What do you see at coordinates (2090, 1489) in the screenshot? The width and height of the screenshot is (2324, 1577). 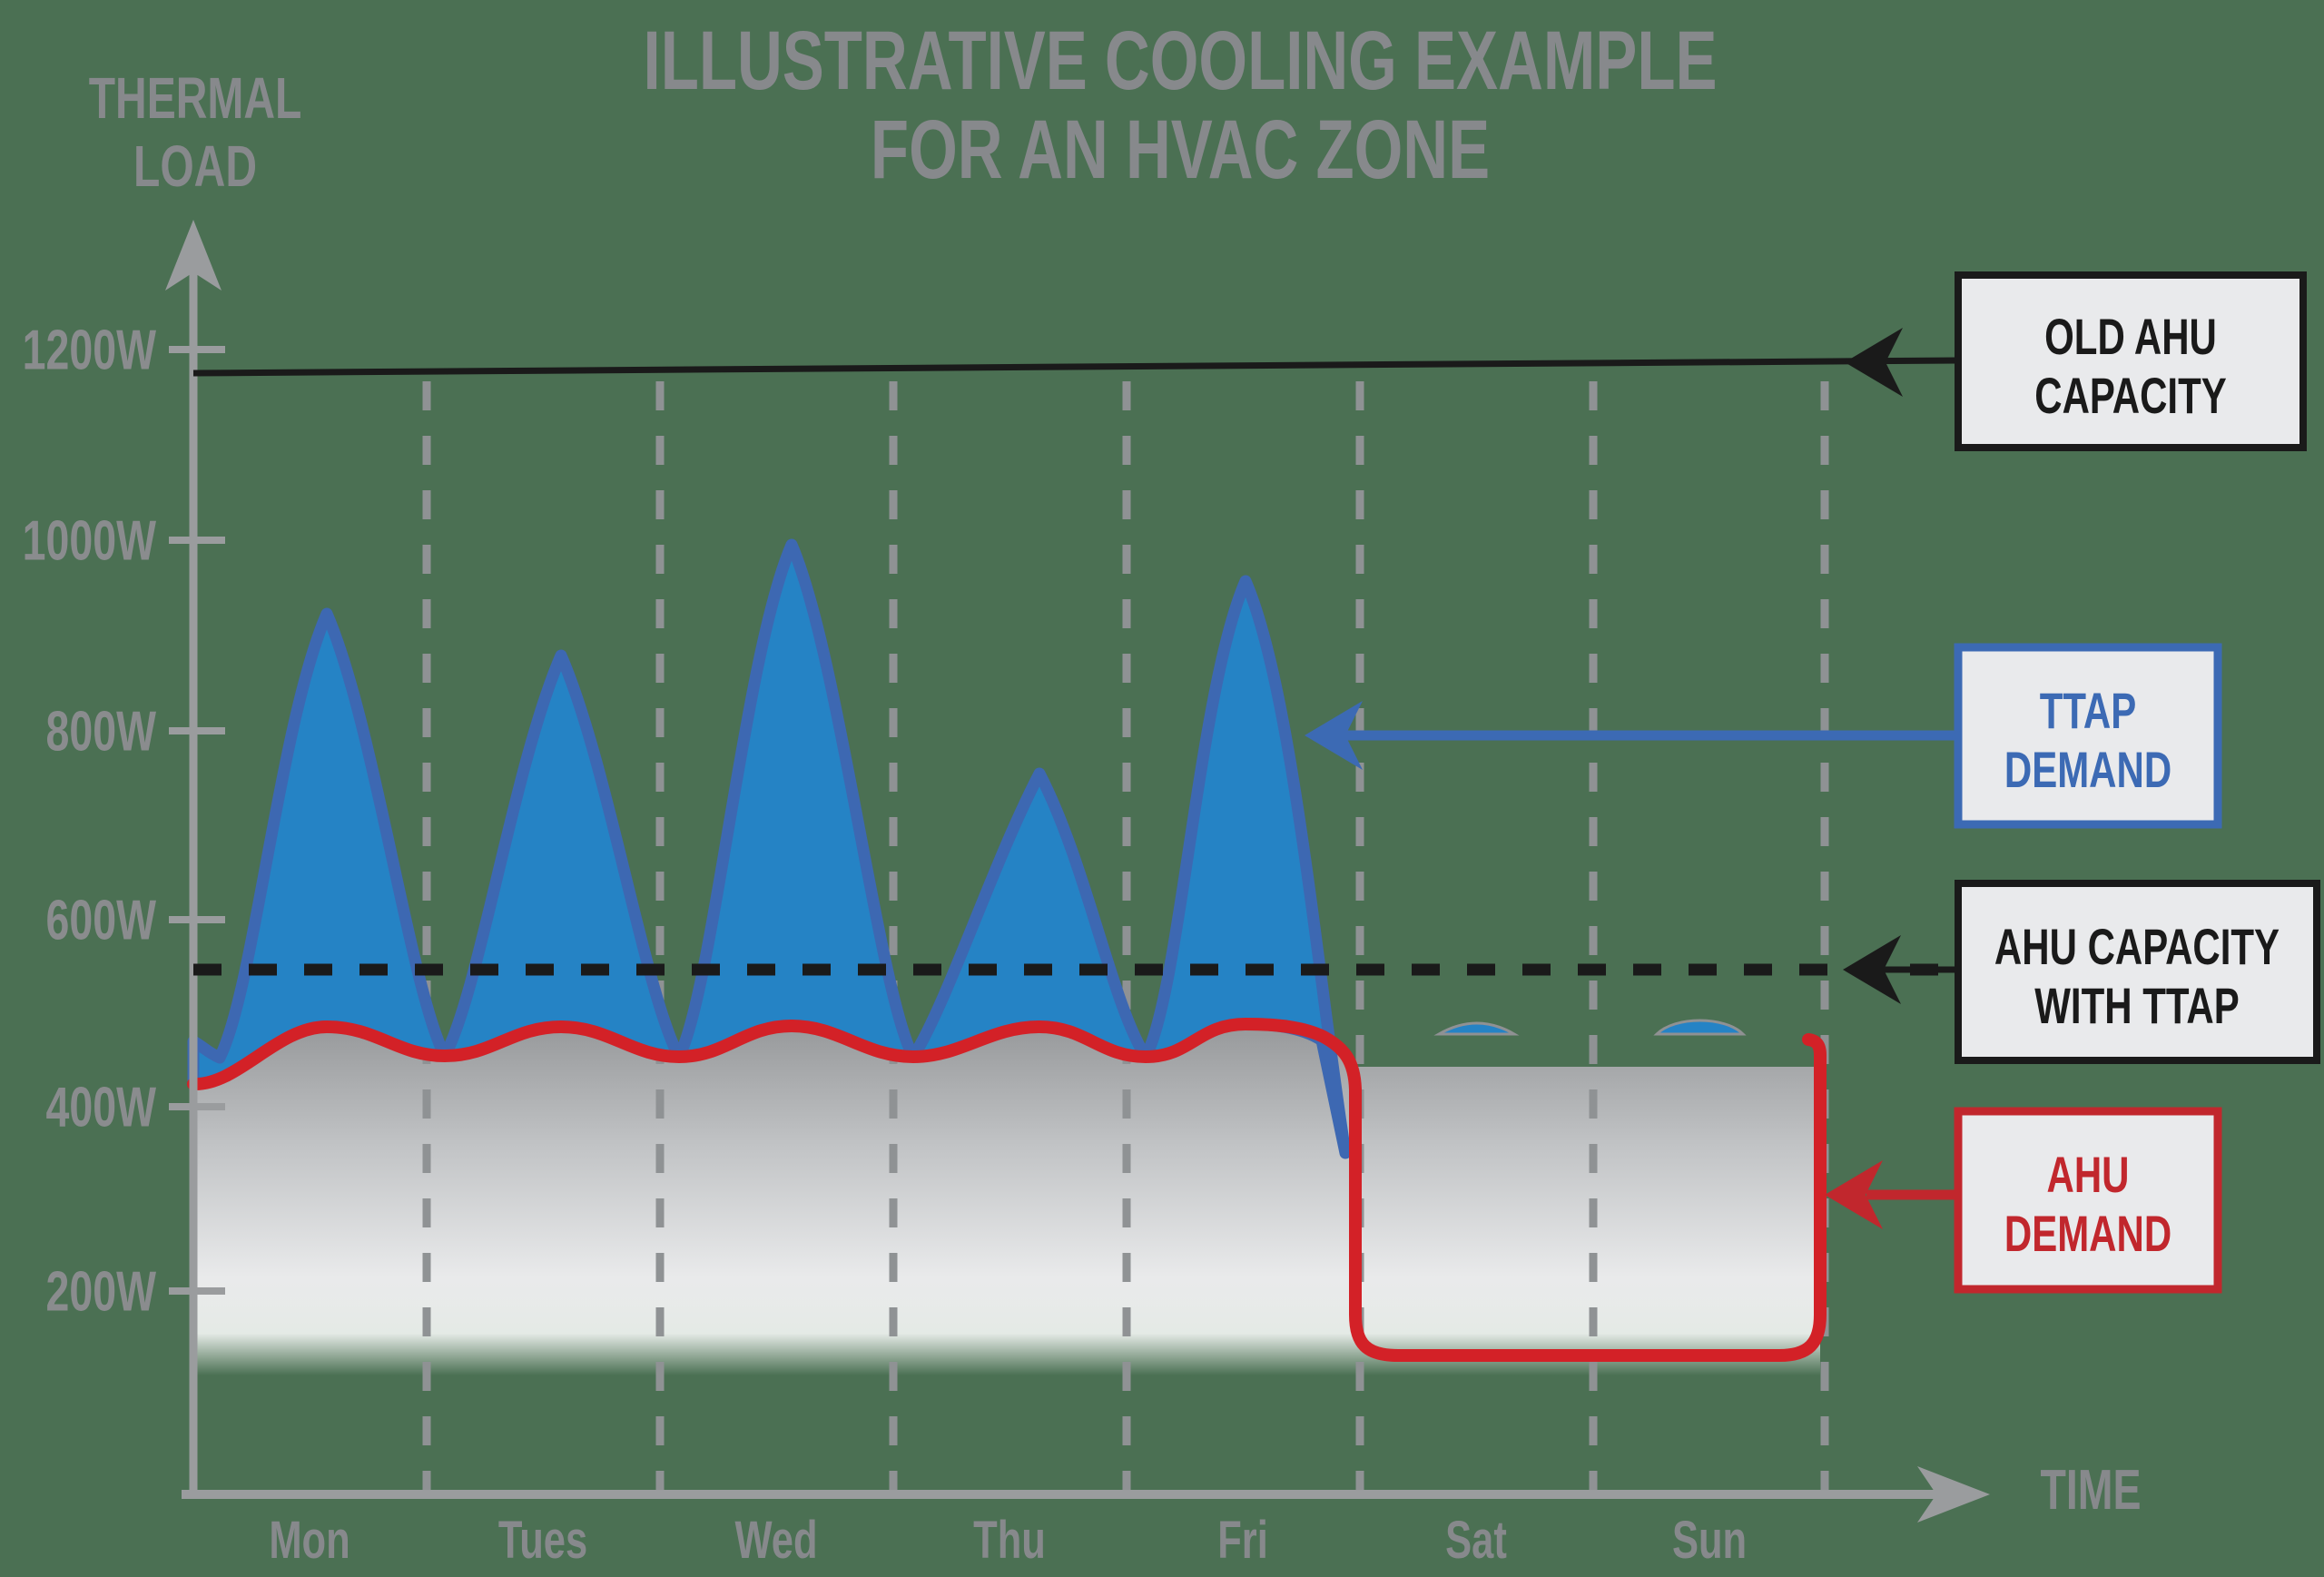 I see `x-axis-title: TIME` at bounding box center [2090, 1489].